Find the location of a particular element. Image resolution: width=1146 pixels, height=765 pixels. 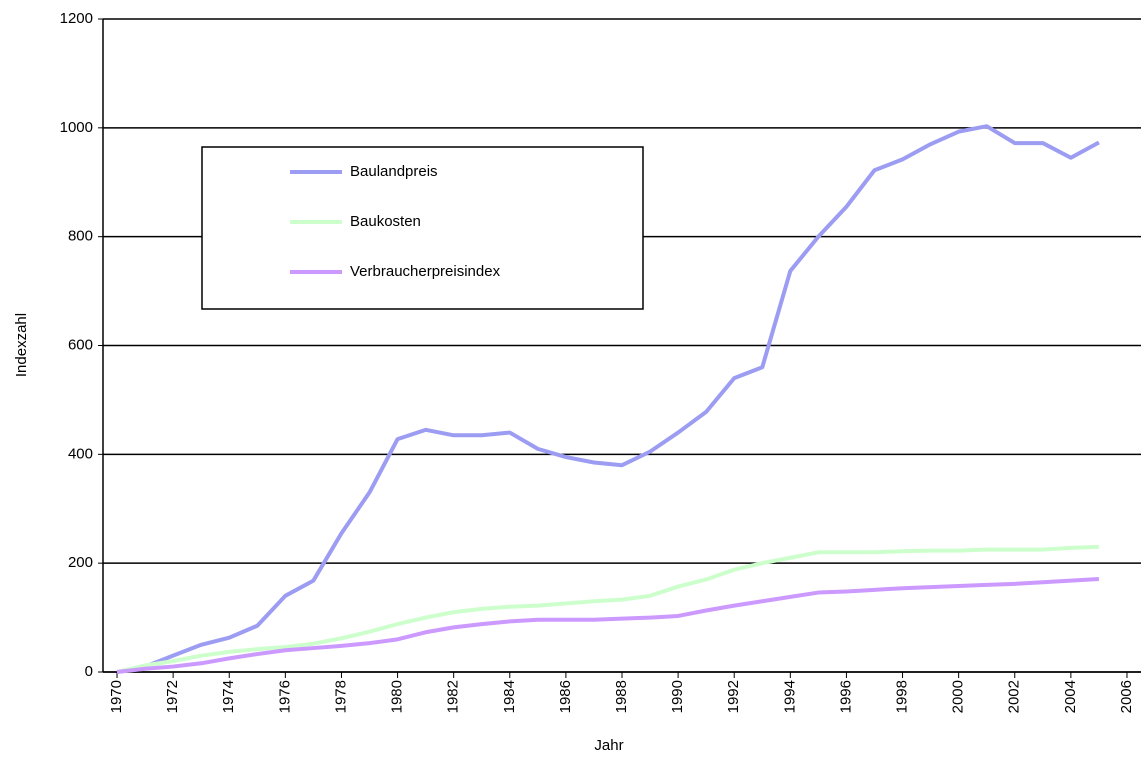

x-tick-label: 2004 is located at coordinates (1070, 696).